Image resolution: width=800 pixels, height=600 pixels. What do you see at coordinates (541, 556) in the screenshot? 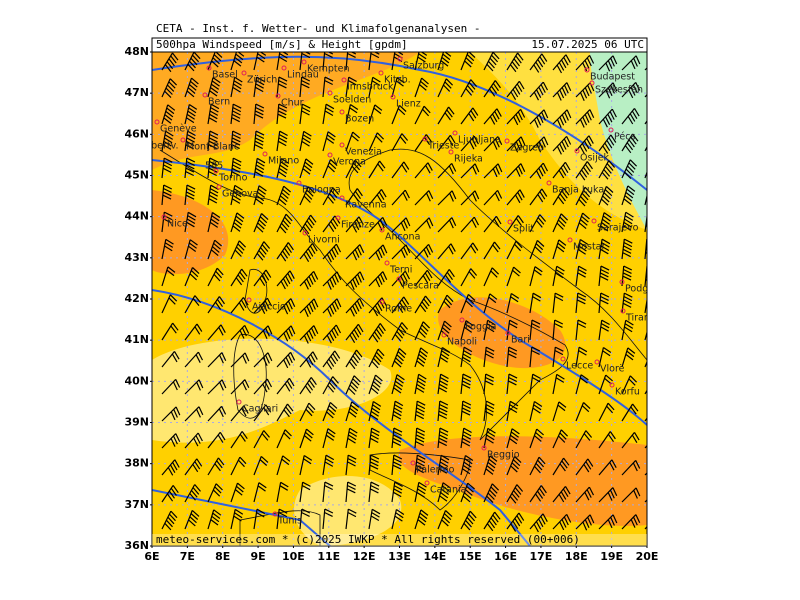
I see `lon-label: 17E` at bounding box center [541, 556].